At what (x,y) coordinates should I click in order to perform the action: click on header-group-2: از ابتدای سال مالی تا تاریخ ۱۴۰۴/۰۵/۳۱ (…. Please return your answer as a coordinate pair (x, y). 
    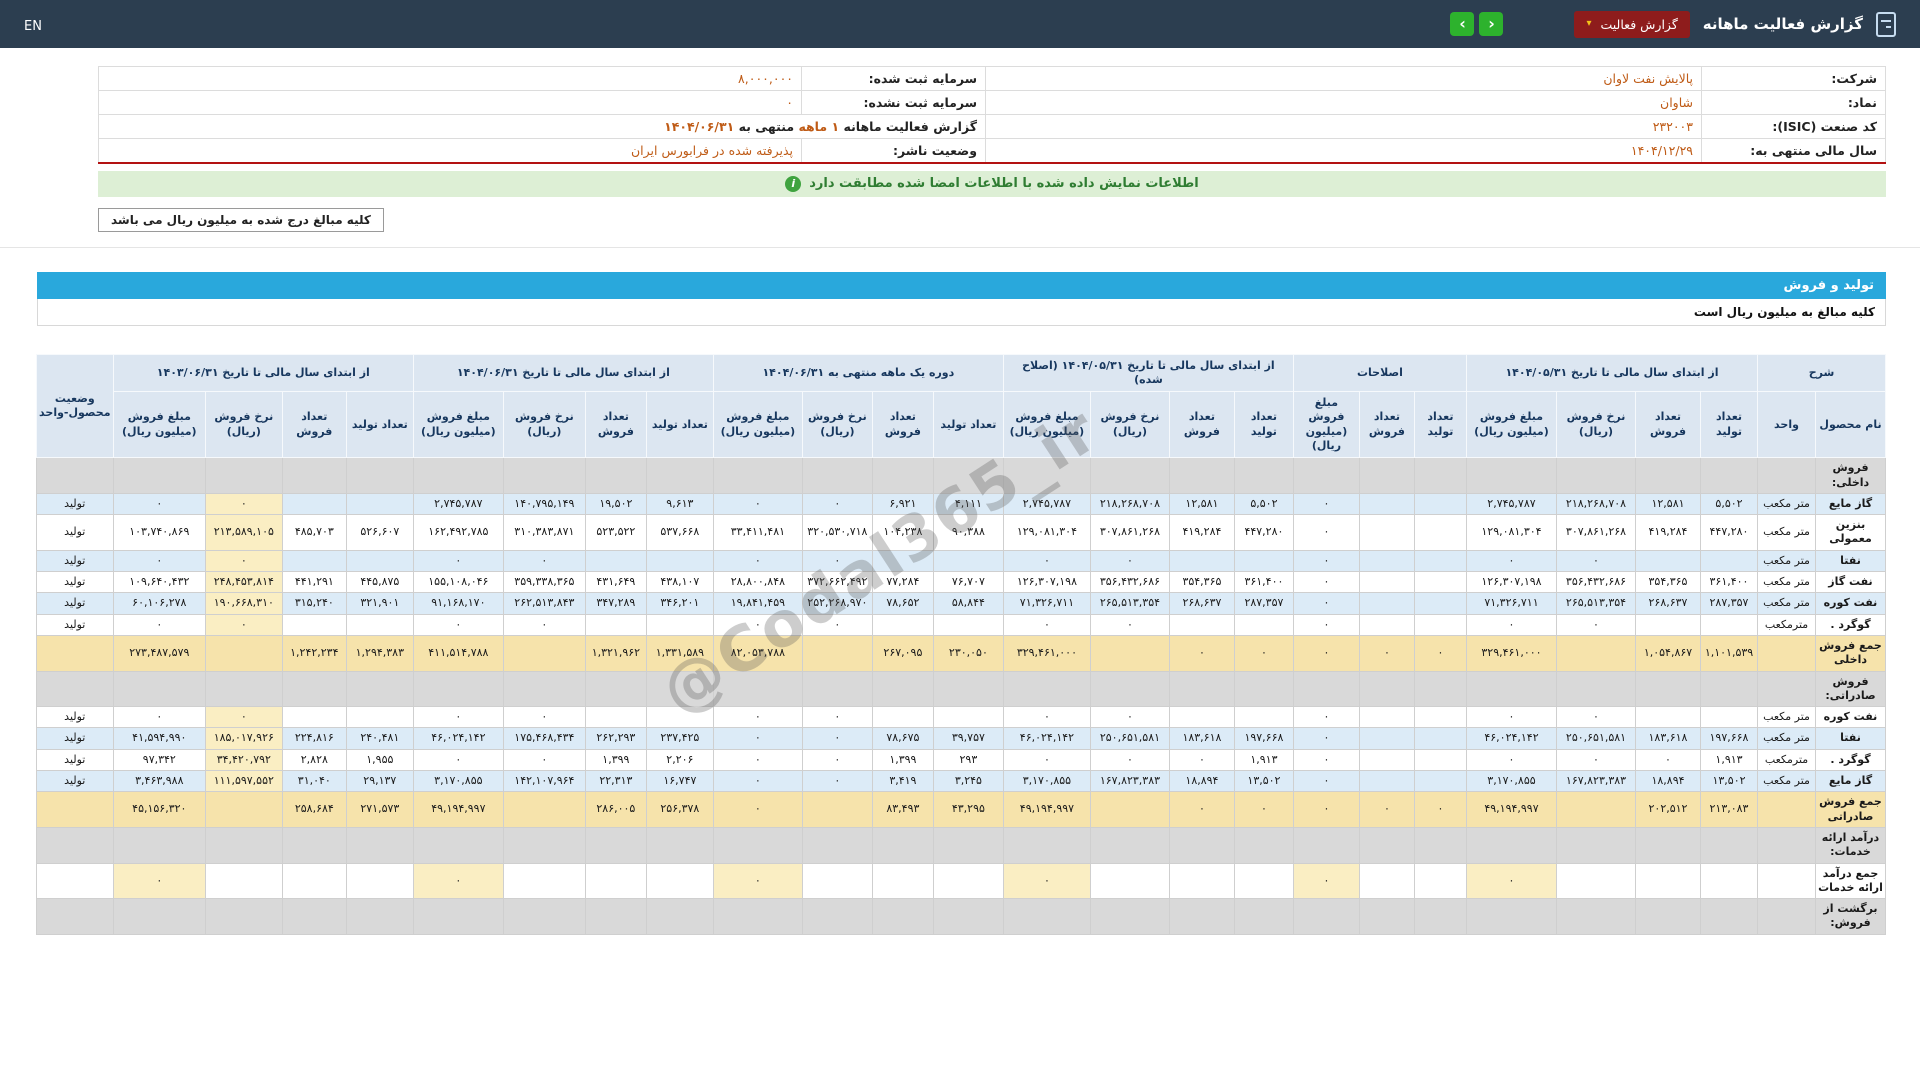
    Looking at the image, I should click on (1148, 373).